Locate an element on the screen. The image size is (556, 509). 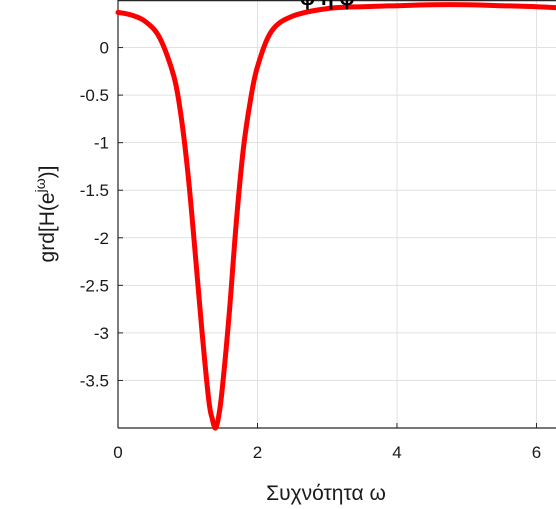
y-tick-label: -3 is located at coordinates (101, 333).